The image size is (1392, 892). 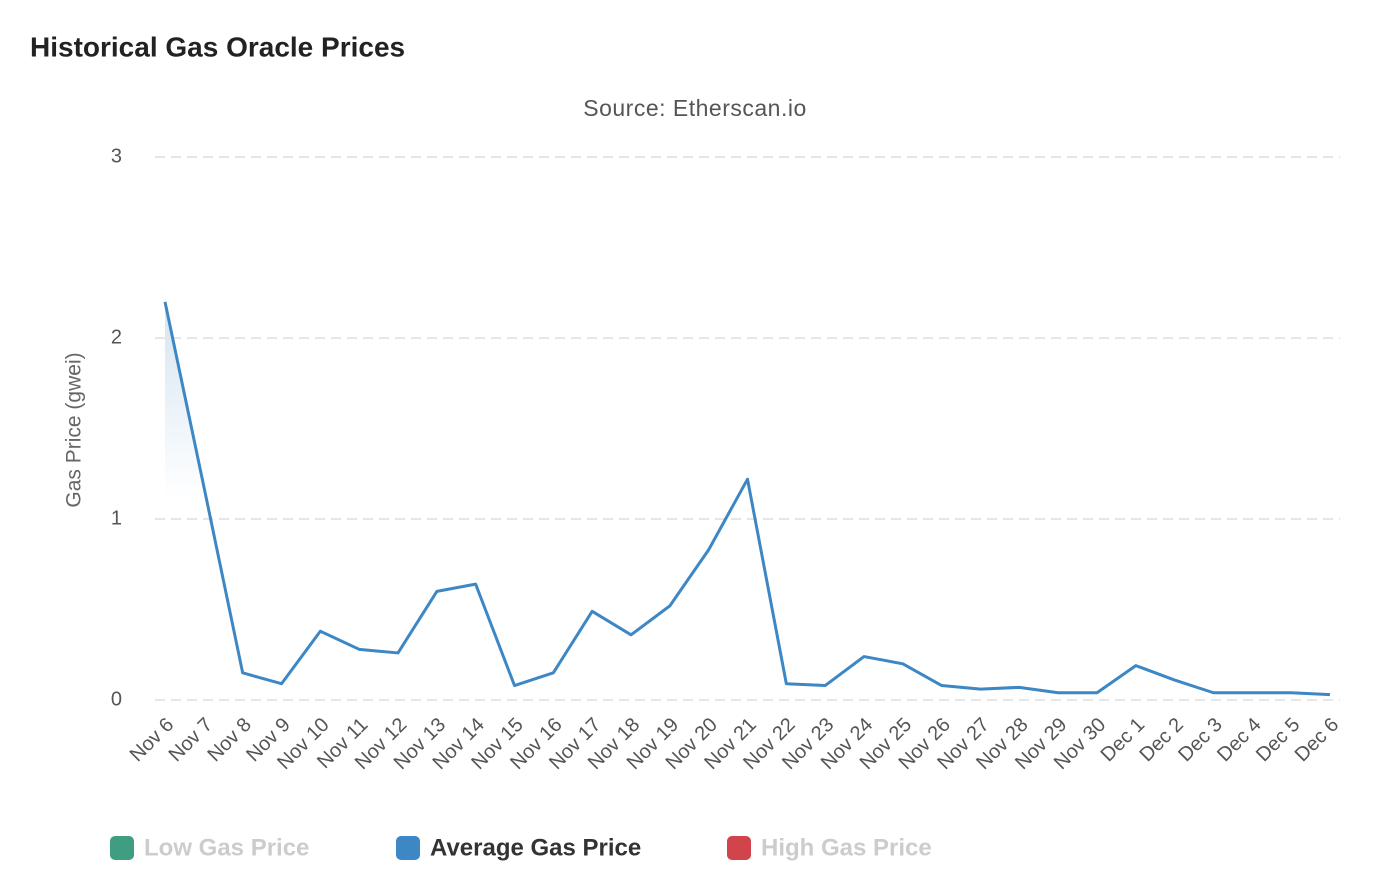 What do you see at coordinates (846, 847) in the screenshot?
I see `legend-label: High Gas Price` at bounding box center [846, 847].